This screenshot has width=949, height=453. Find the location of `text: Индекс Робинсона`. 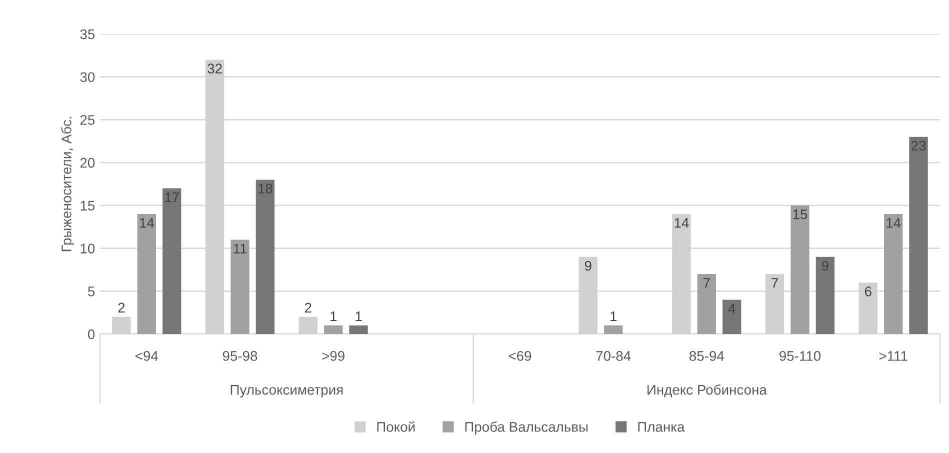

text: Индекс Робинсона is located at coordinates (707, 391).